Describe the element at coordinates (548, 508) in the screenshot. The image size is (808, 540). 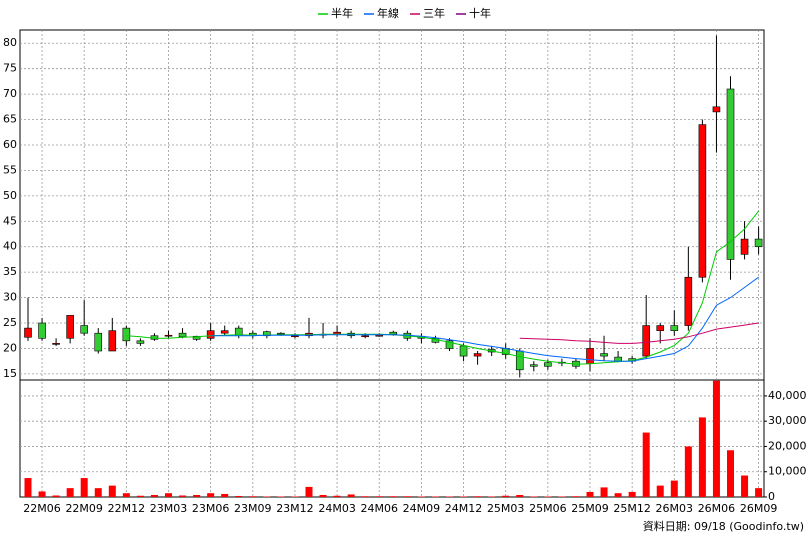
I see `x-tick-label: 25M06` at that location.